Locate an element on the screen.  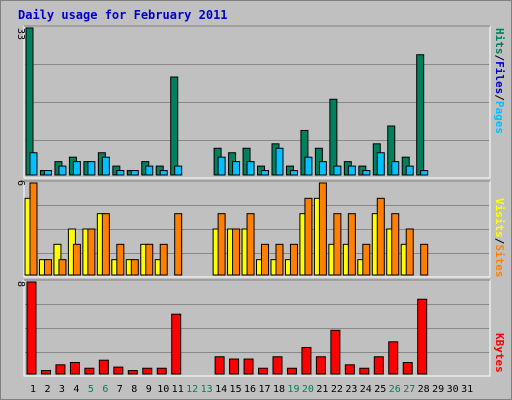
legend-sep-2: / is located at coordinates (499, 97).